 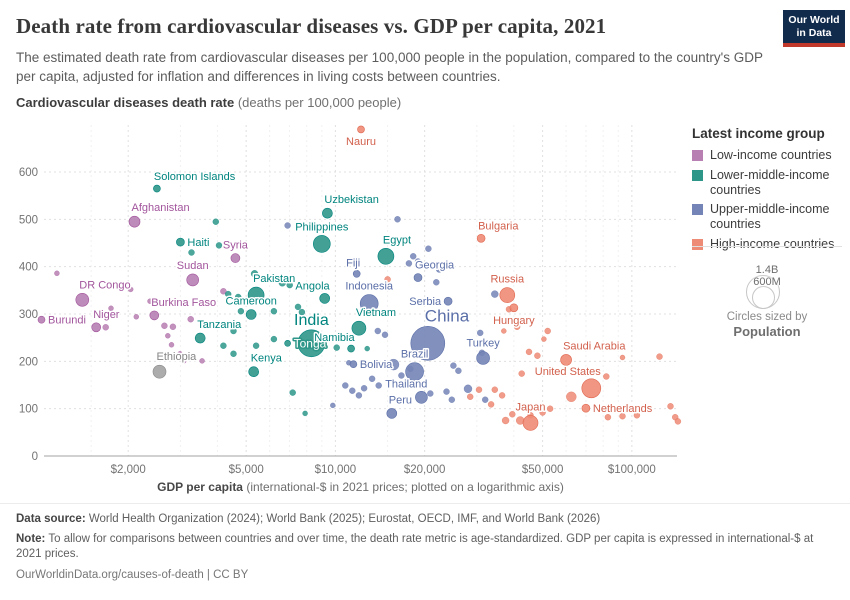 I want to click on data-point-serbia, so click(x=448, y=301).